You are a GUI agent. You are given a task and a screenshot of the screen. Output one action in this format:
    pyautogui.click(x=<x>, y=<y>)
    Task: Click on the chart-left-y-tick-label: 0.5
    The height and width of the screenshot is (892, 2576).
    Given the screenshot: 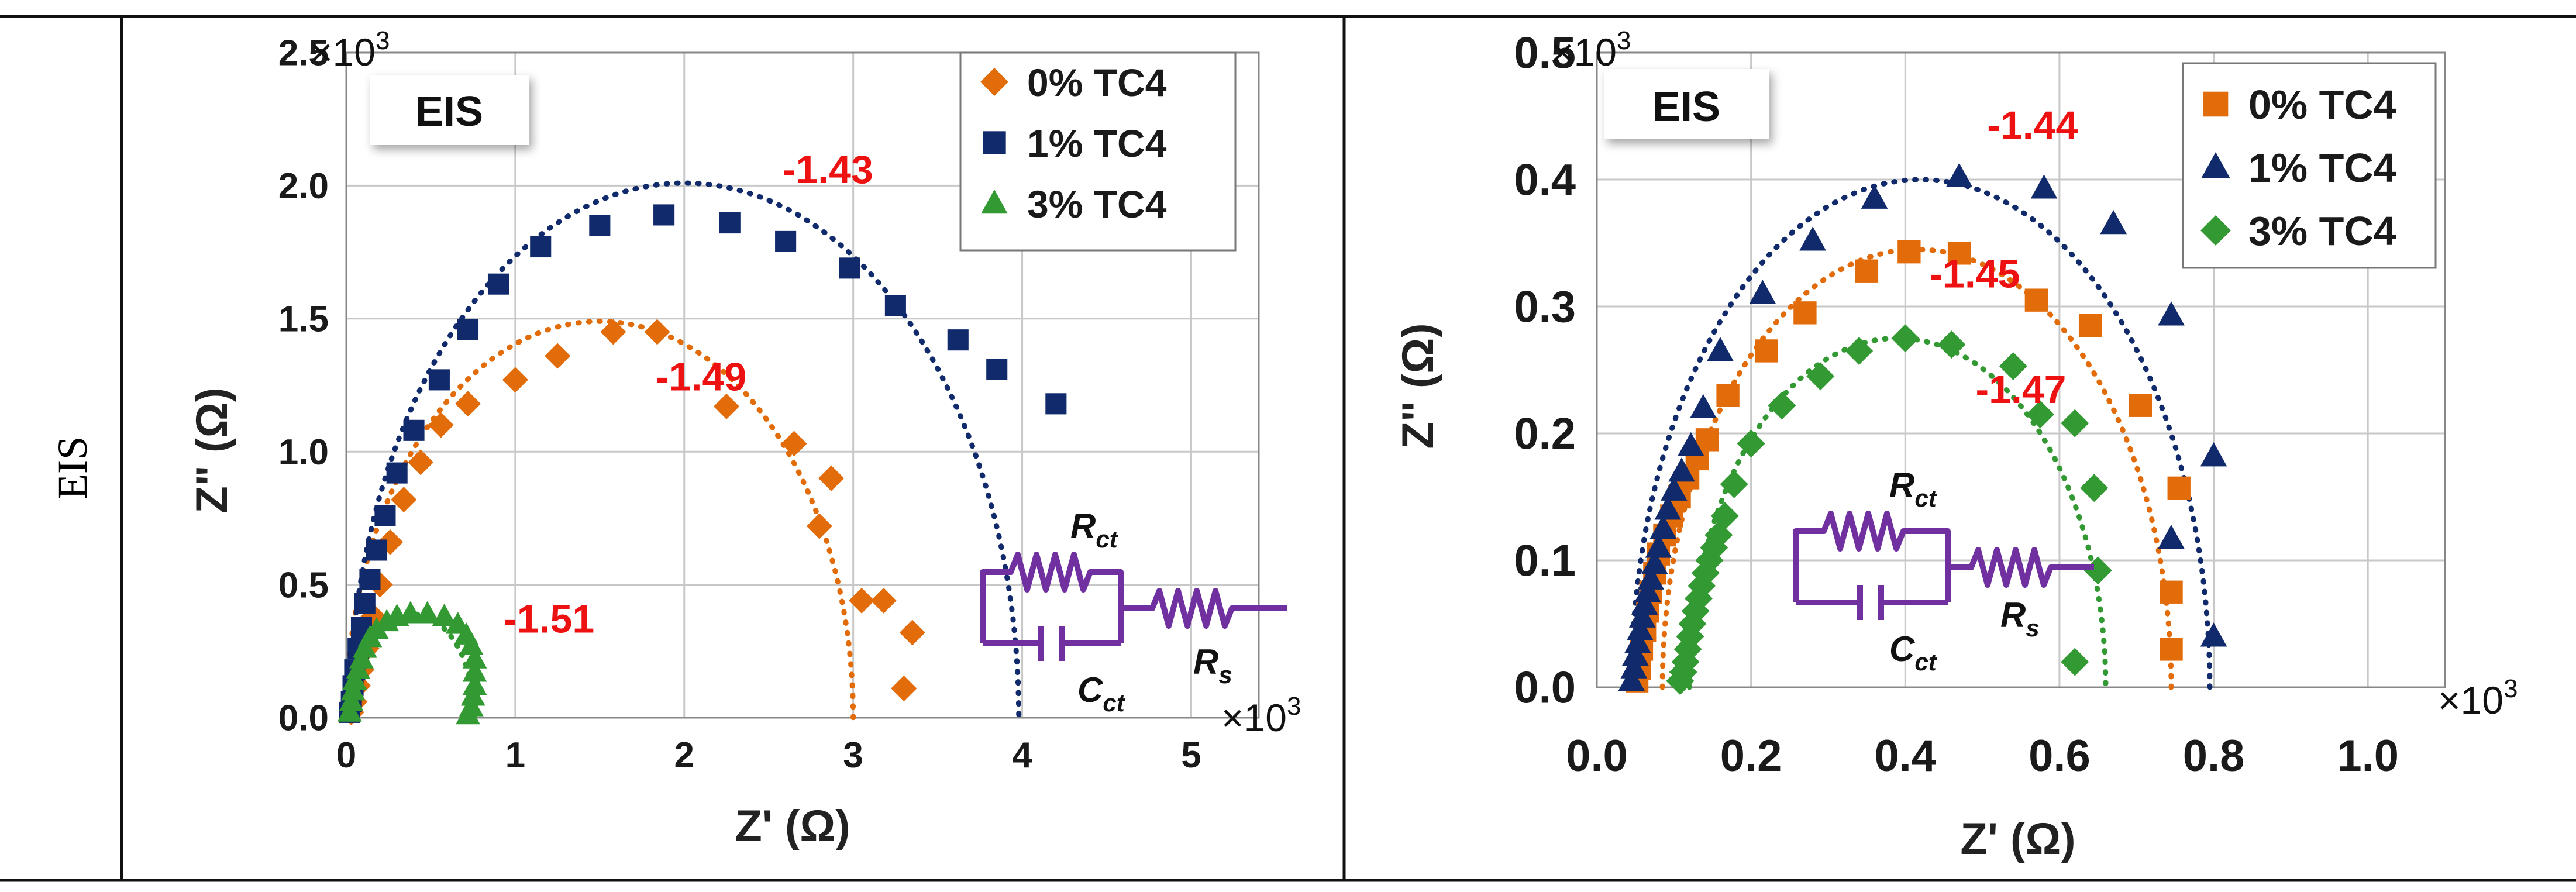 What is the action you would take?
    pyautogui.click(x=303, y=585)
    